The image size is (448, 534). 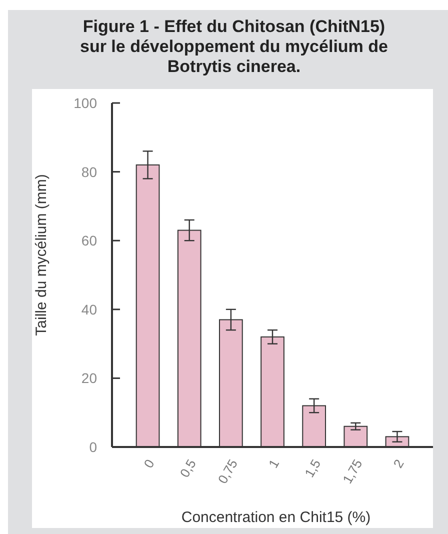 I want to click on x-tick-label: 1, so click(x=273, y=463).